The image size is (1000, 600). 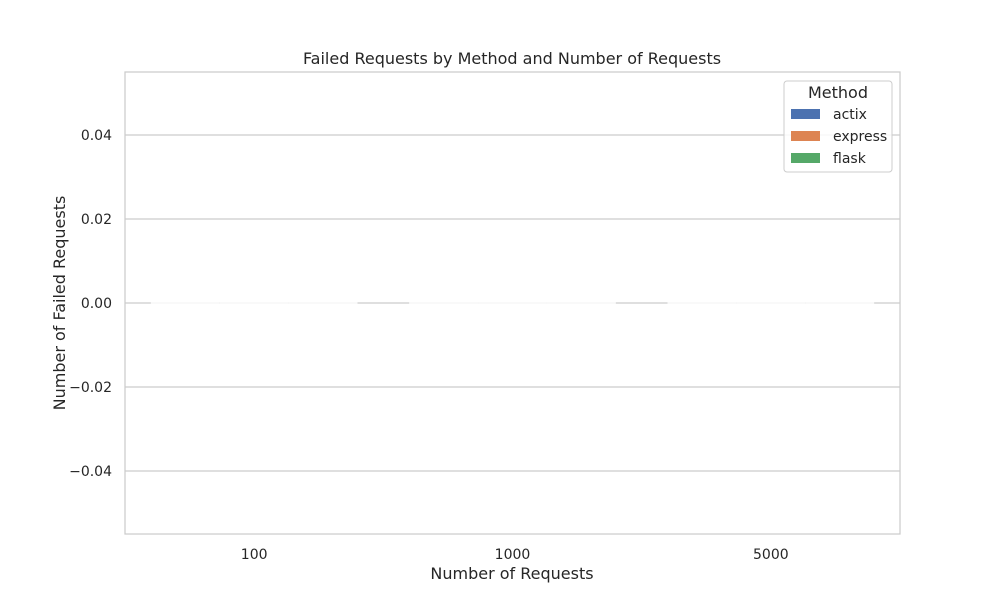 What do you see at coordinates (254, 555) in the screenshot?
I see `x-tick-label: 100` at bounding box center [254, 555].